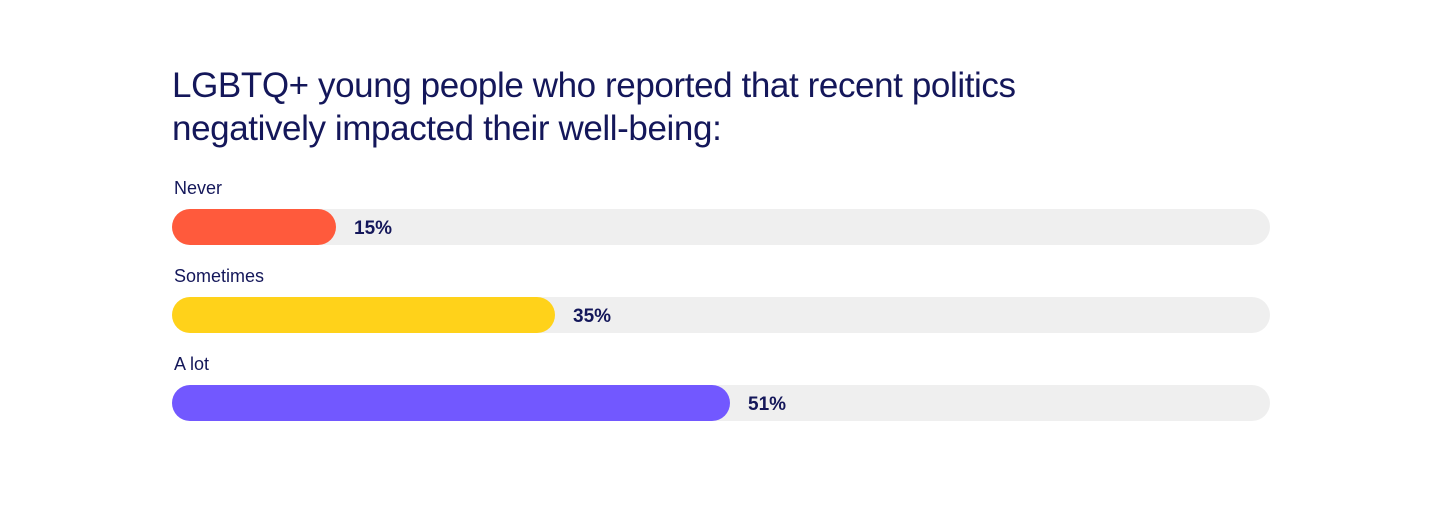 This screenshot has height=518, width=1440. I want to click on category-label: Sometimes, so click(219, 276).